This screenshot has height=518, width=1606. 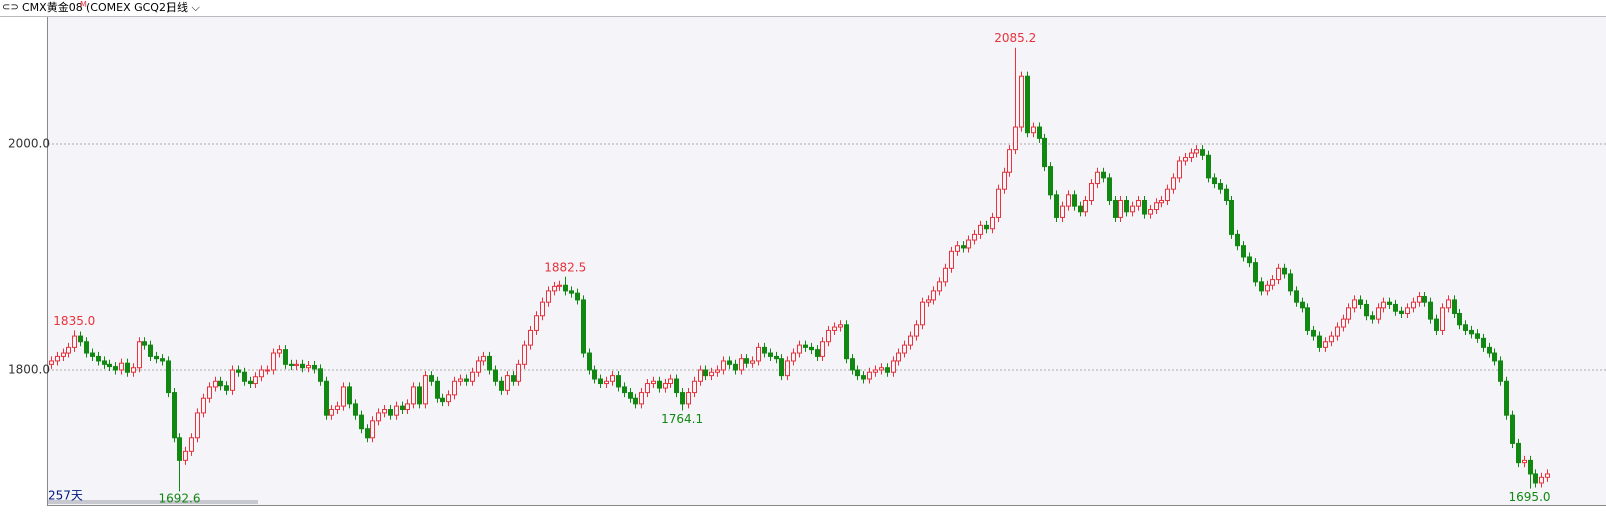 What do you see at coordinates (74, 321) in the screenshot?
I see `extreme-label: 1835.0` at bounding box center [74, 321].